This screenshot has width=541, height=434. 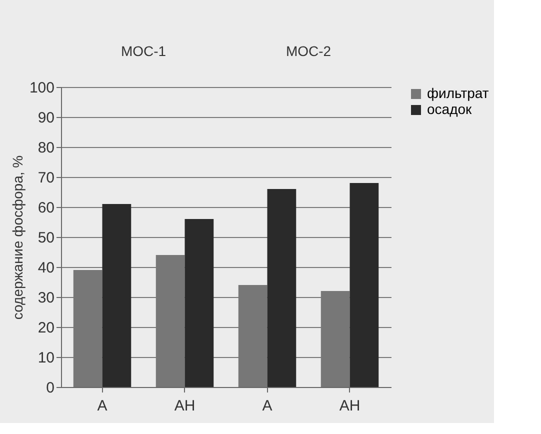 I want to click on y-tick-label: 60, so click(x=46, y=208).